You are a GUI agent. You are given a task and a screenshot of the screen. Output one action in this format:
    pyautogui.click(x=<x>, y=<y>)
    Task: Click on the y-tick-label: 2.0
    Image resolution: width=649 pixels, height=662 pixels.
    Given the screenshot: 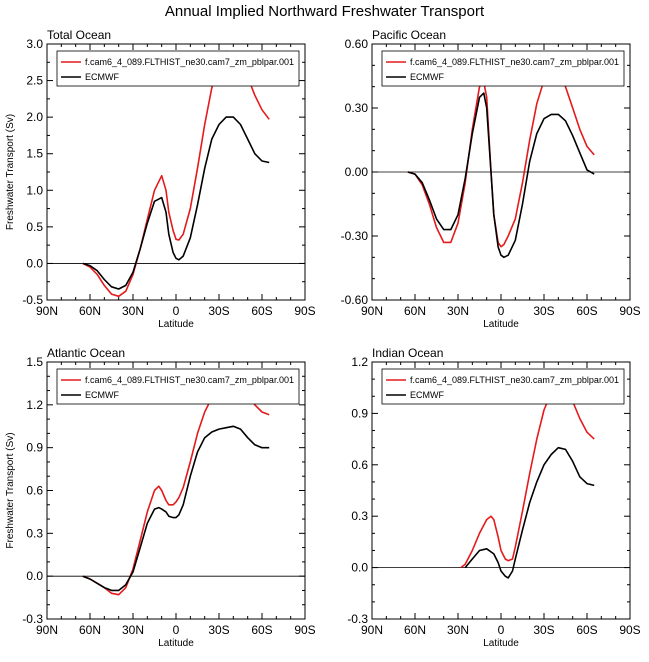 What is the action you would take?
    pyautogui.click(x=34, y=117)
    